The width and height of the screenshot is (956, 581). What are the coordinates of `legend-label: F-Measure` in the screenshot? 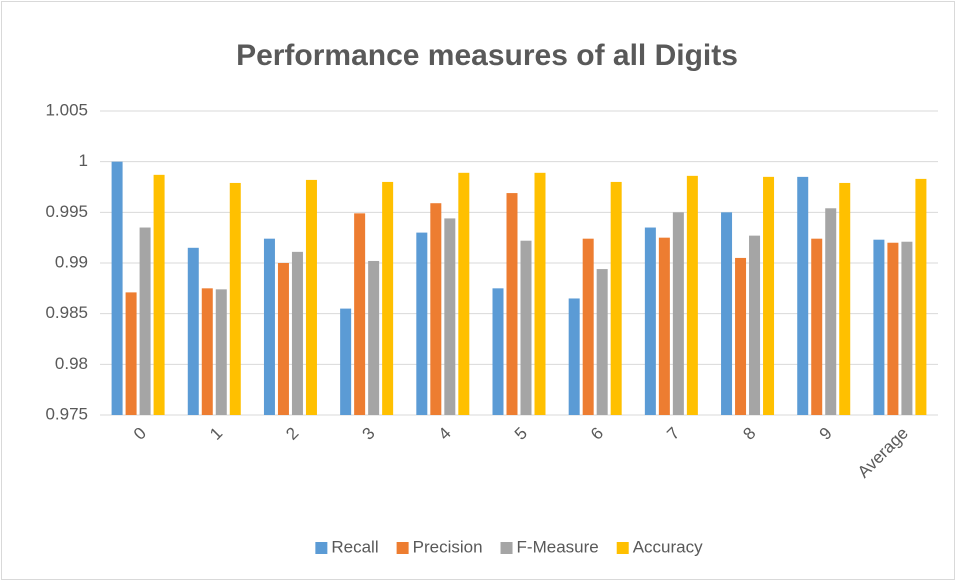 It's located at (558, 546).